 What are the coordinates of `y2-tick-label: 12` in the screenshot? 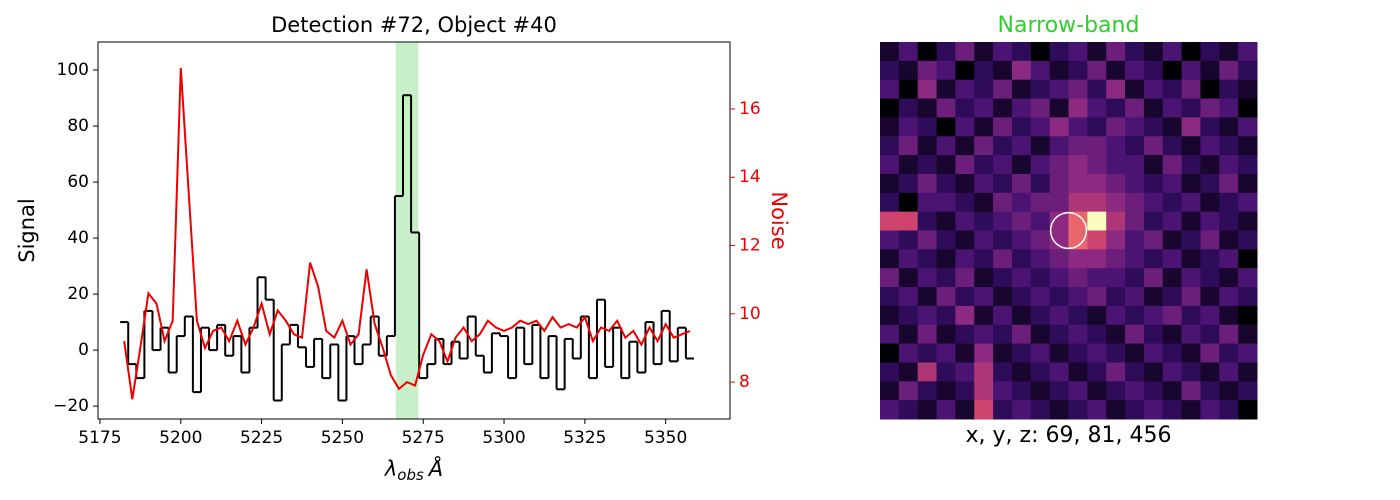 It's located at (750, 246).